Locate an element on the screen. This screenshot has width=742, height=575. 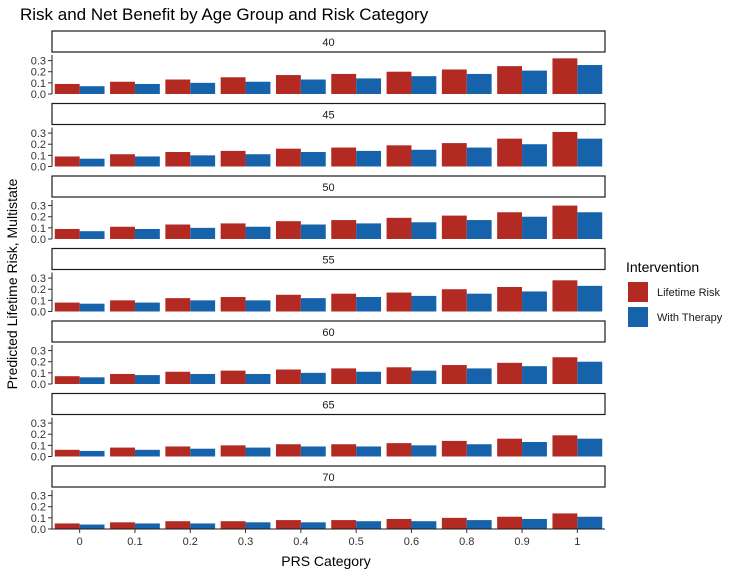
facet-55: 55 0.00.10.20.3 is located at coordinates (318, 283).